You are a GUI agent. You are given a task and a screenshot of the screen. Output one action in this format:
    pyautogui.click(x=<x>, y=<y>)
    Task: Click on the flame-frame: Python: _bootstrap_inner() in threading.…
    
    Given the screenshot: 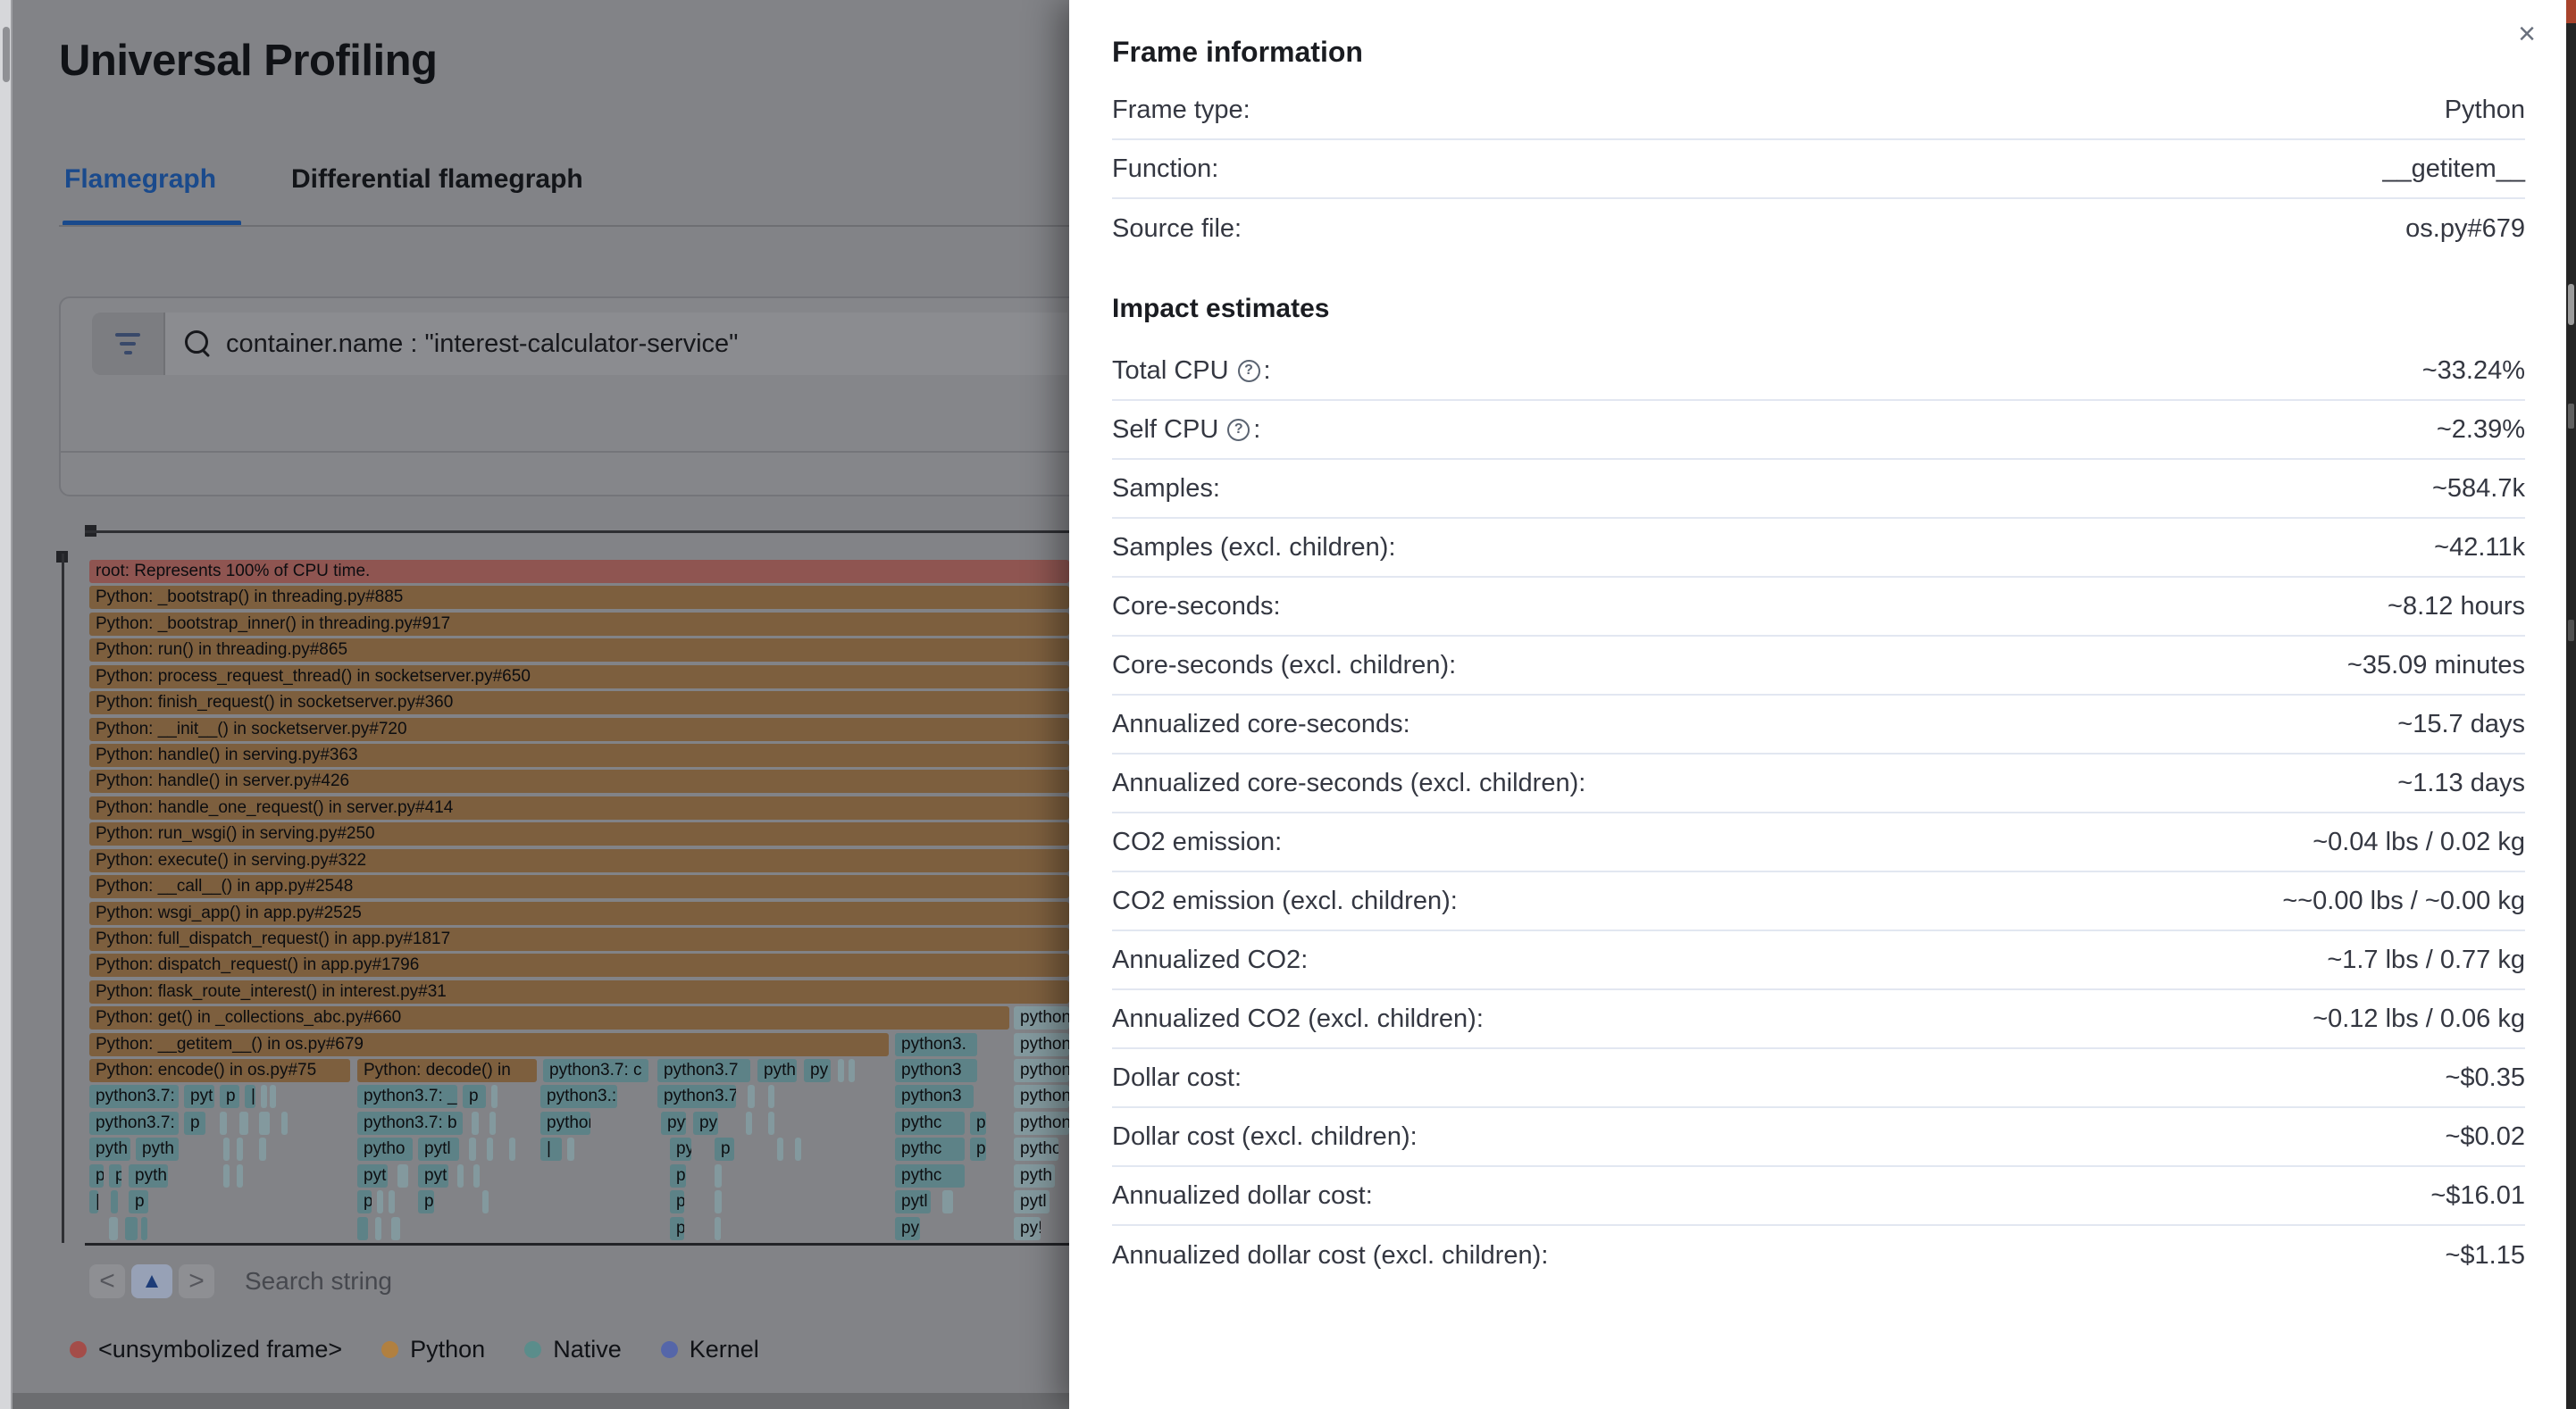 What is the action you would take?
    pyautogui.click(x=579, y=624)
    